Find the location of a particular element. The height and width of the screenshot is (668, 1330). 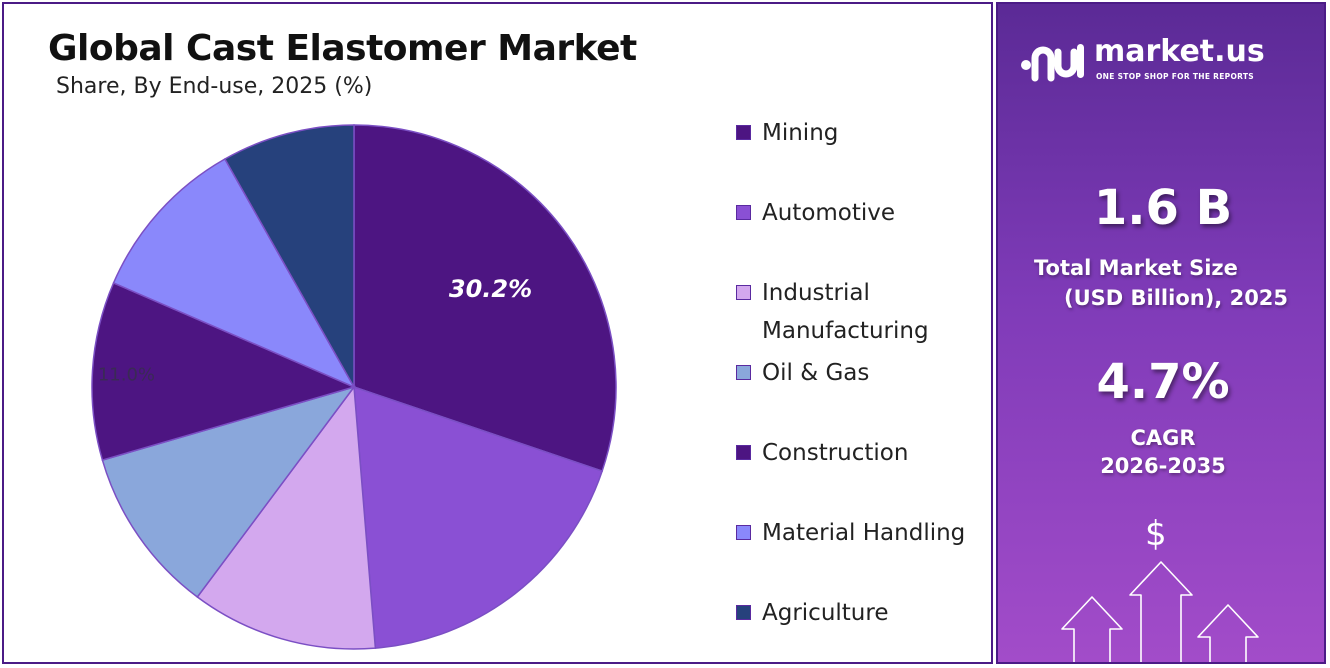

pie-slice-construction is located at coordinates (224, 371).